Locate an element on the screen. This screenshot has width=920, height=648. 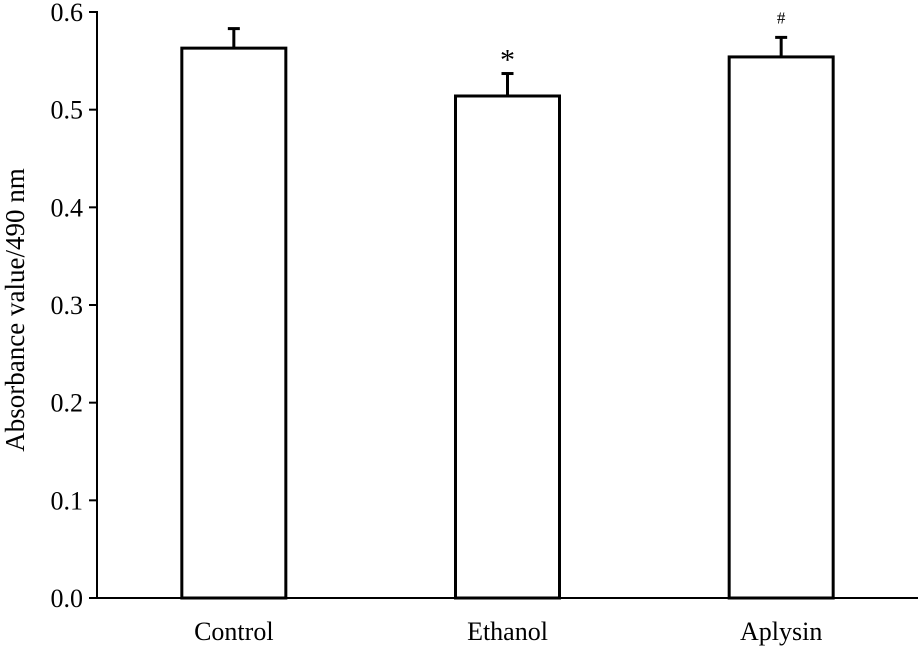
y-tick-label: 0.1 is located at coordinates (67, 500).